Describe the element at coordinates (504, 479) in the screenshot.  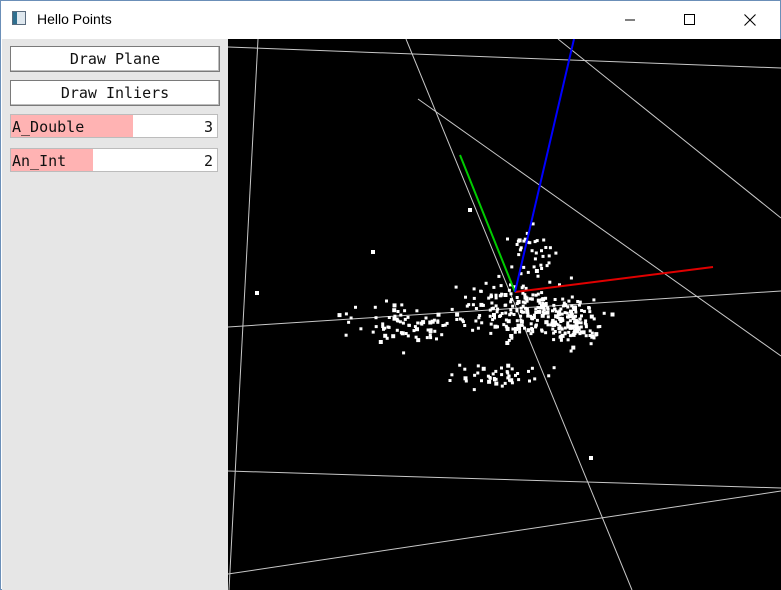
I see `grid-line` at that location.